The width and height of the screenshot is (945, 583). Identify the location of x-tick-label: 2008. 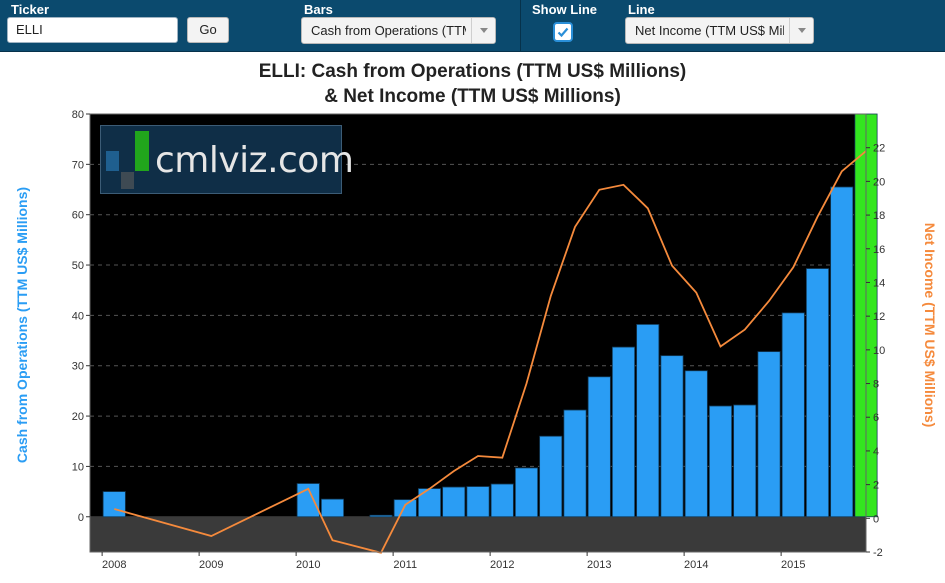
(114, 565).